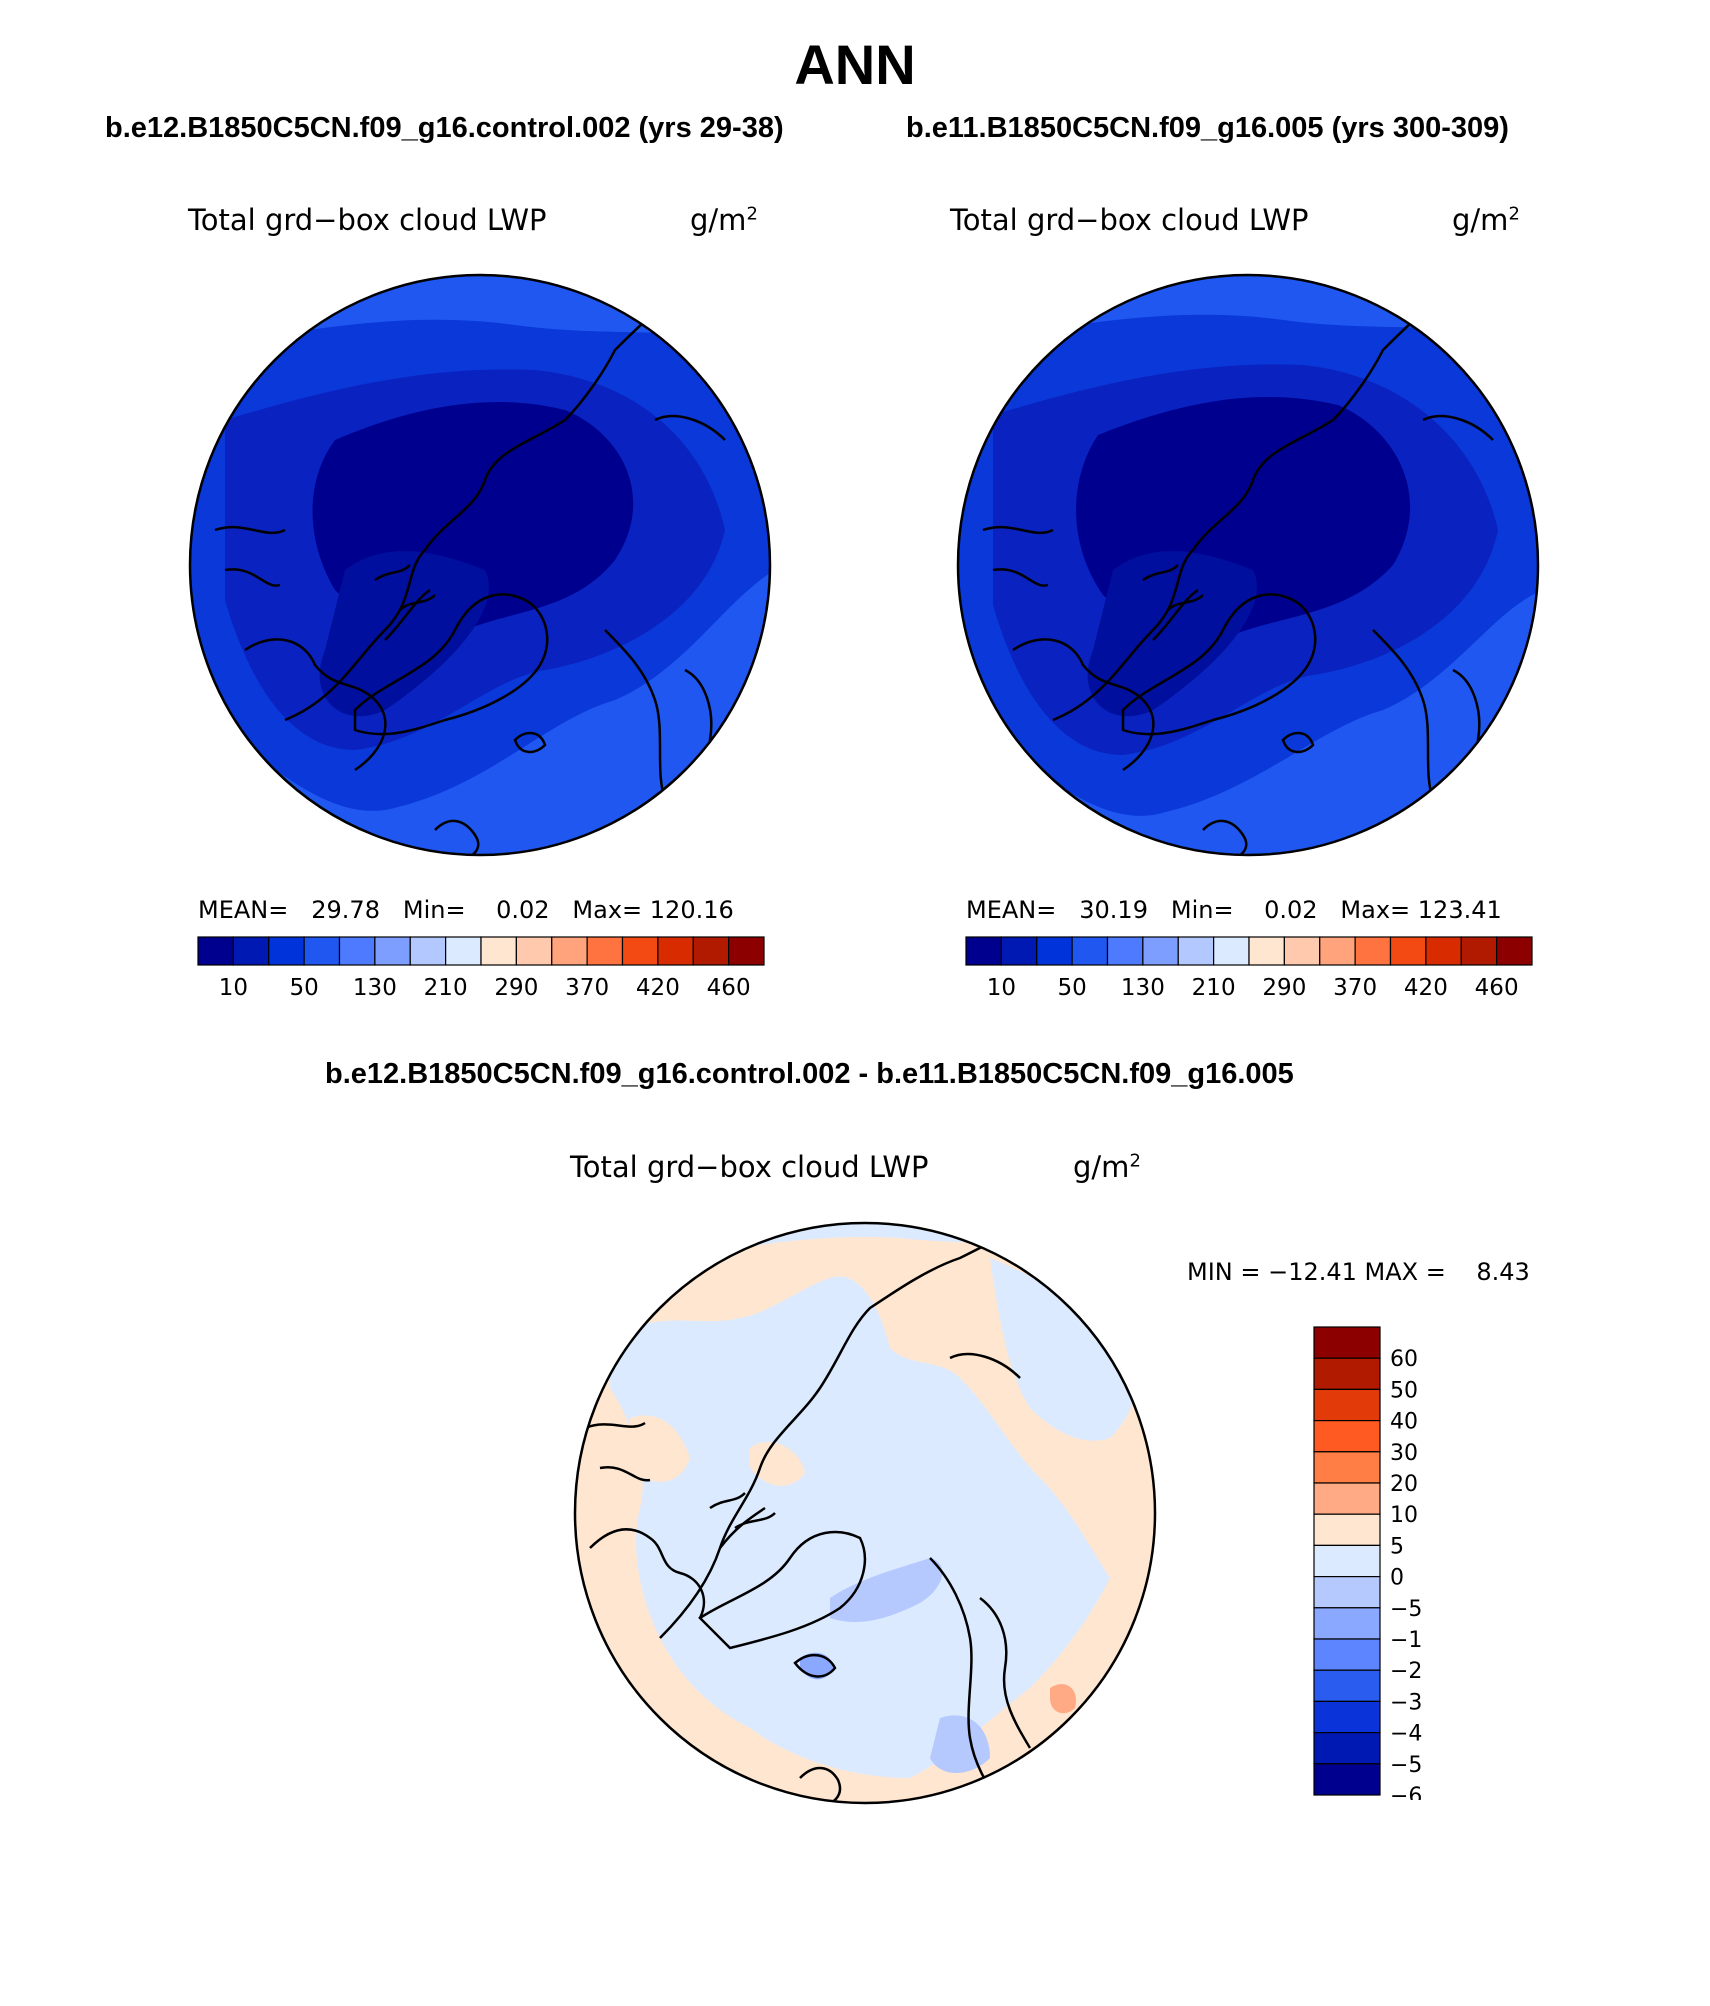  I want to click on polar-map-right, so click(1248, 565).